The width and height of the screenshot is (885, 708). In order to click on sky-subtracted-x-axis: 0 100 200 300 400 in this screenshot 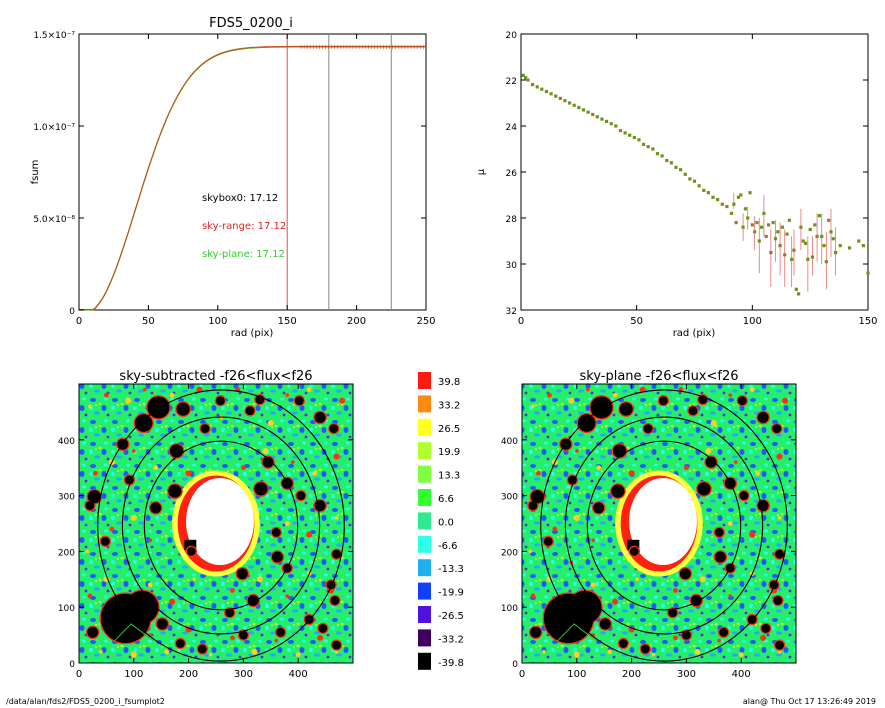, I will do `click(192, 532)`.